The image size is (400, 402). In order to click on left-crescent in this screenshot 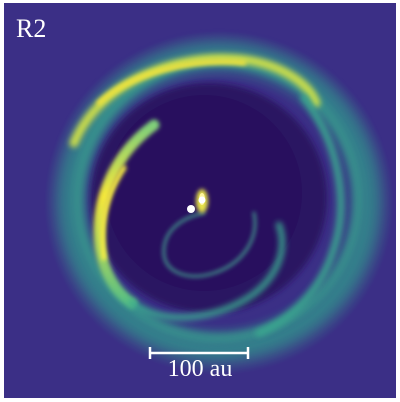, I will do `click(126, 214)`.